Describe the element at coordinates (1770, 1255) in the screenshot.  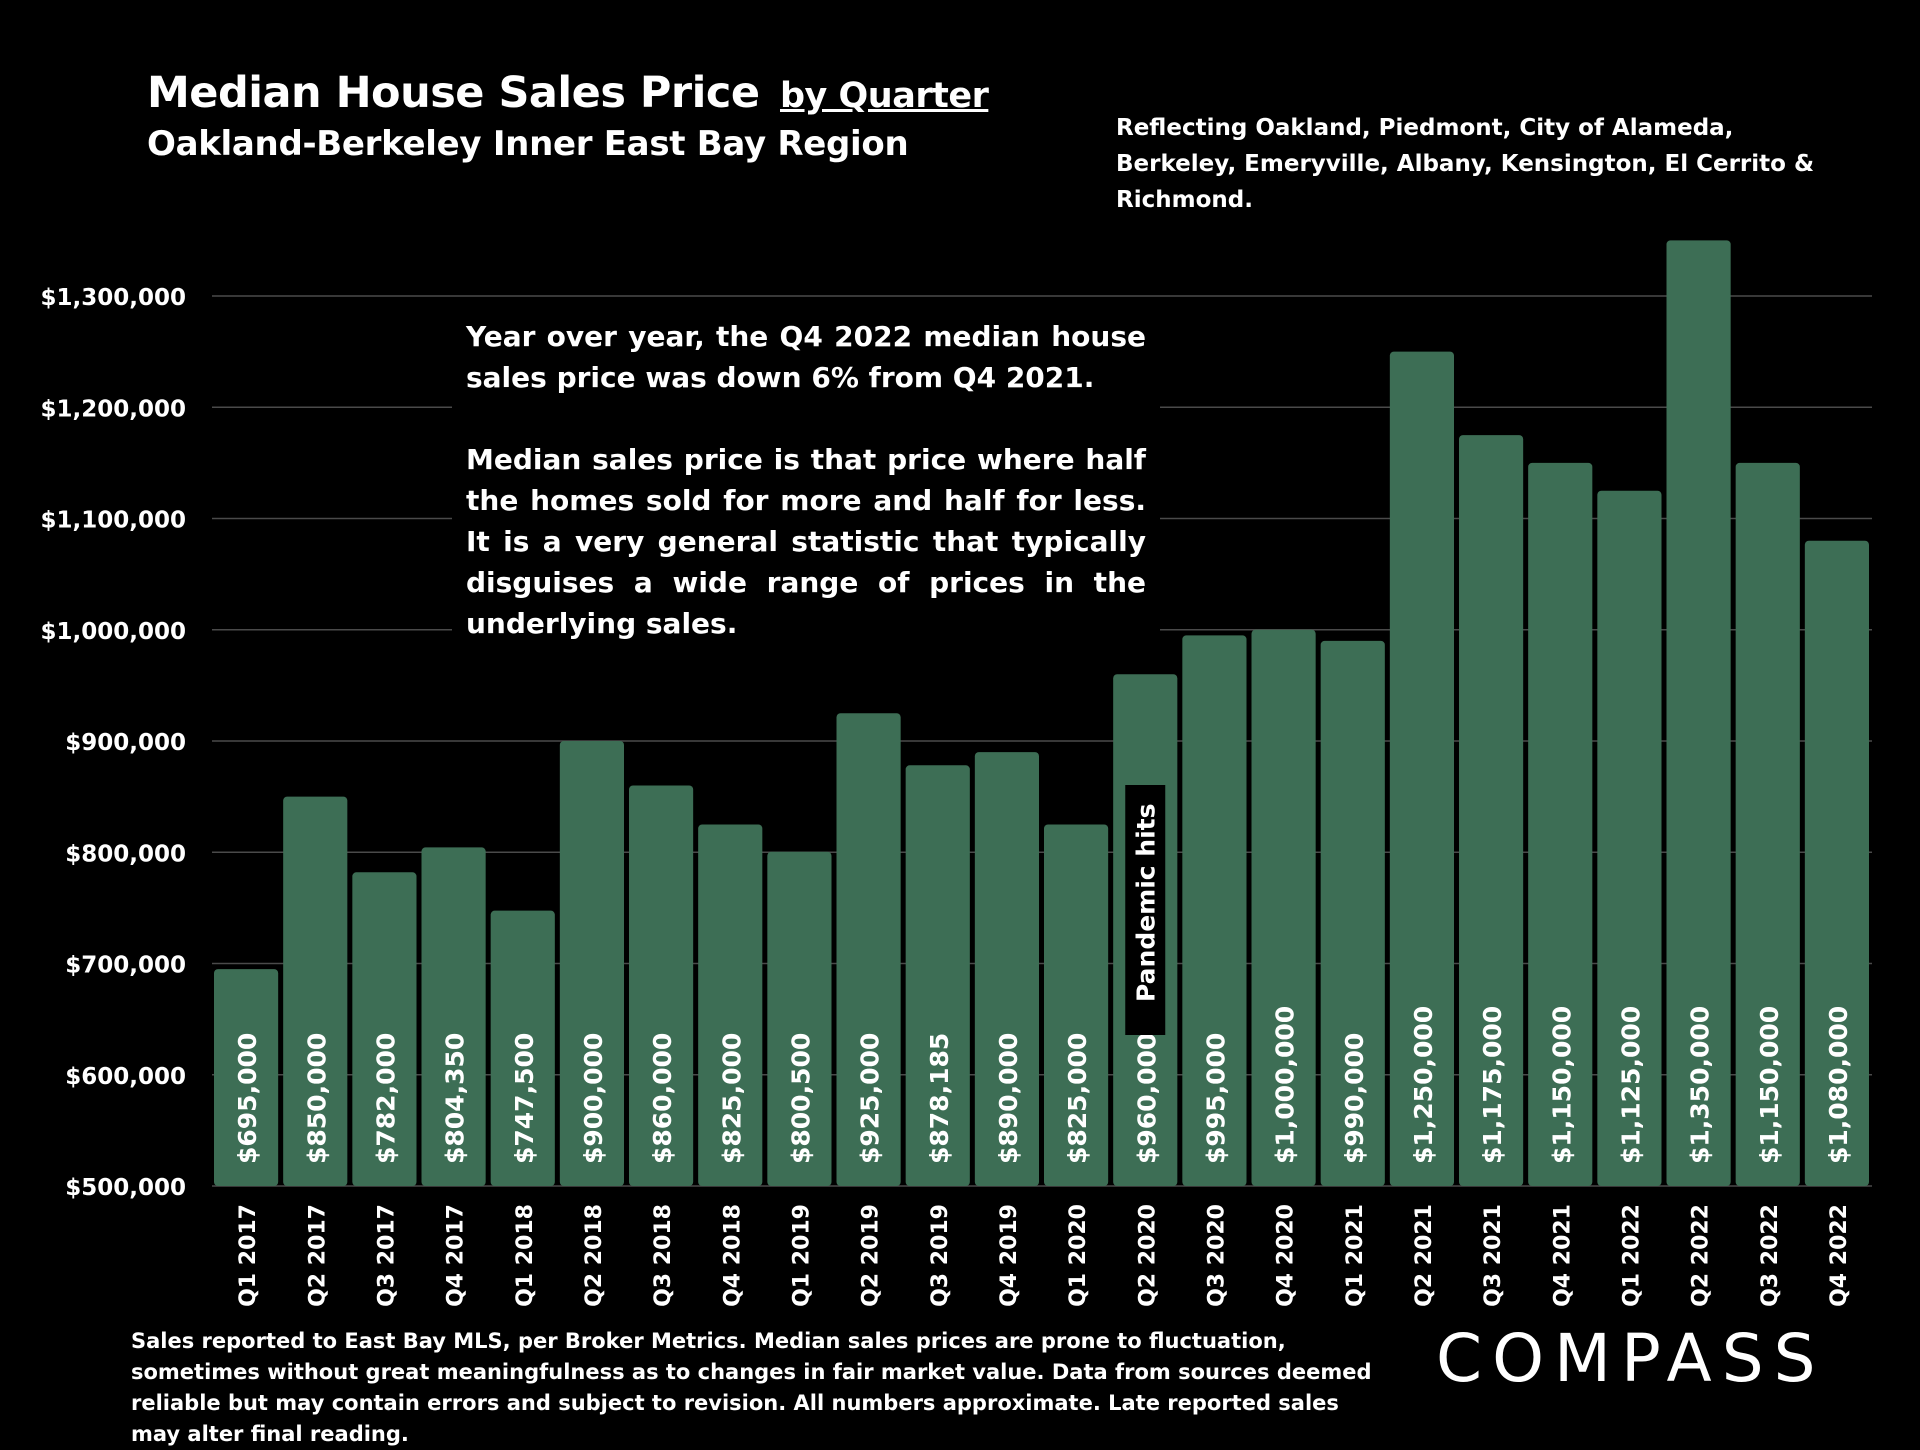
I see `x-tick-label: Q3 2022` at that location.